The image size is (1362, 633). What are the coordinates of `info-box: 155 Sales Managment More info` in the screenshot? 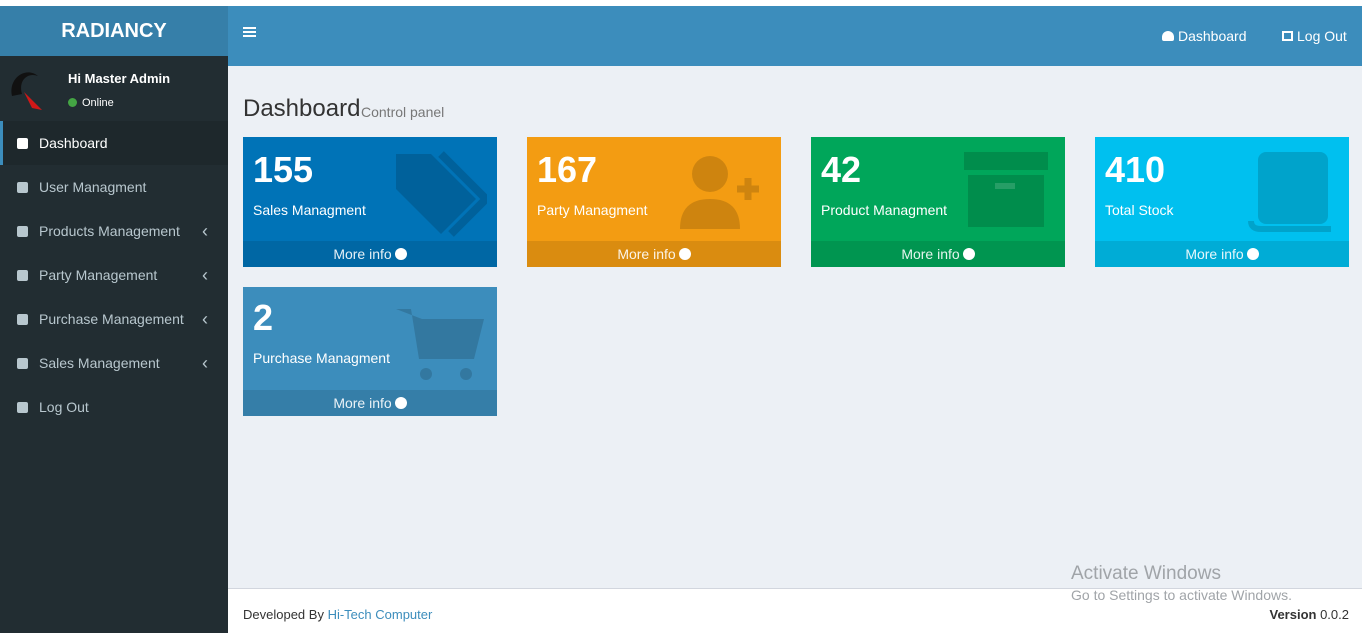 It's located at (370, 202).